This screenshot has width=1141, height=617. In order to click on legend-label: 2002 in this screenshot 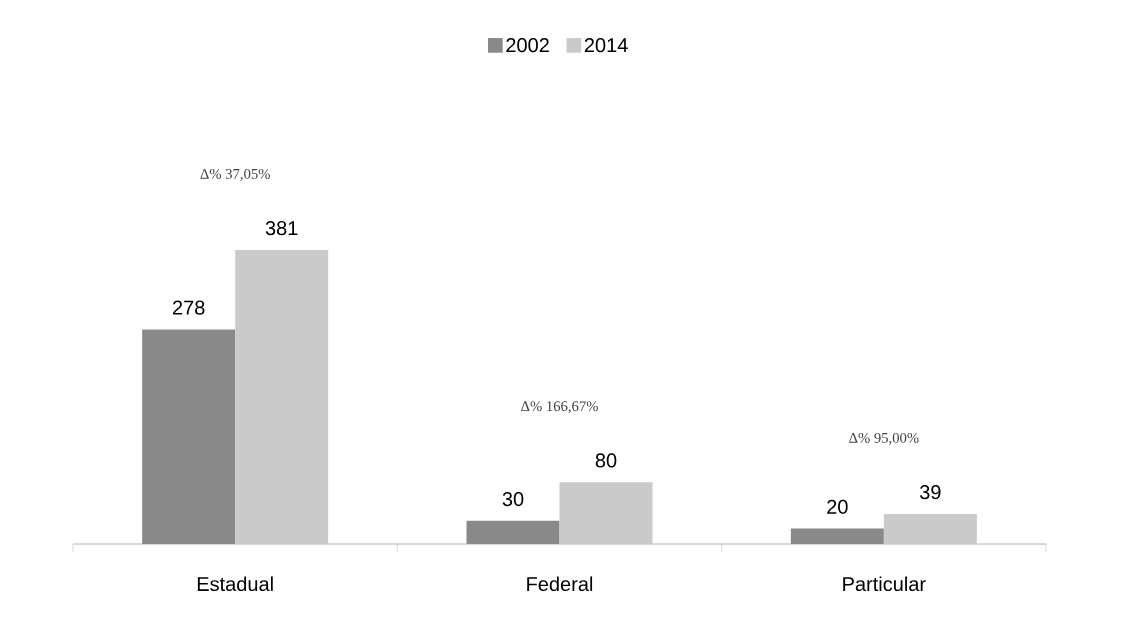, I will do `click(527, 45)`.